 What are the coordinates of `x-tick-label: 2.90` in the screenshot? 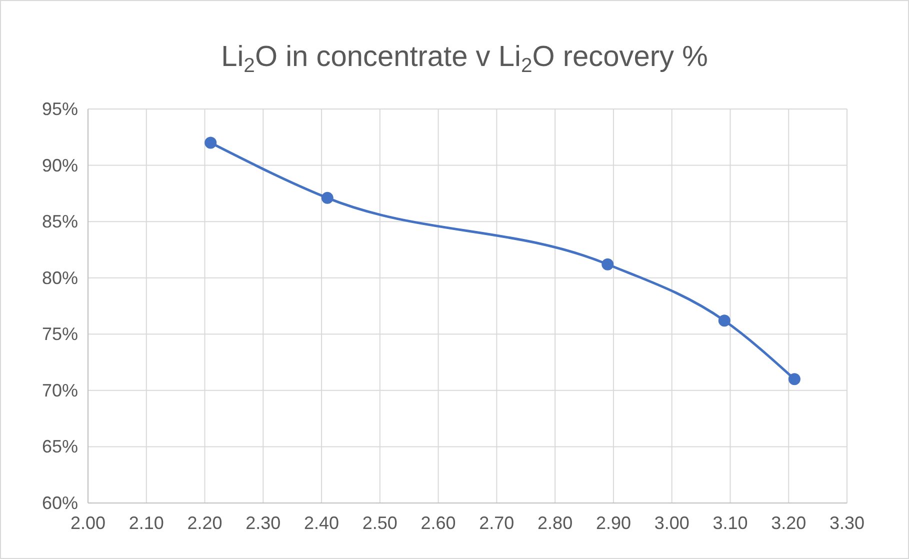 It's located at (613, 523).